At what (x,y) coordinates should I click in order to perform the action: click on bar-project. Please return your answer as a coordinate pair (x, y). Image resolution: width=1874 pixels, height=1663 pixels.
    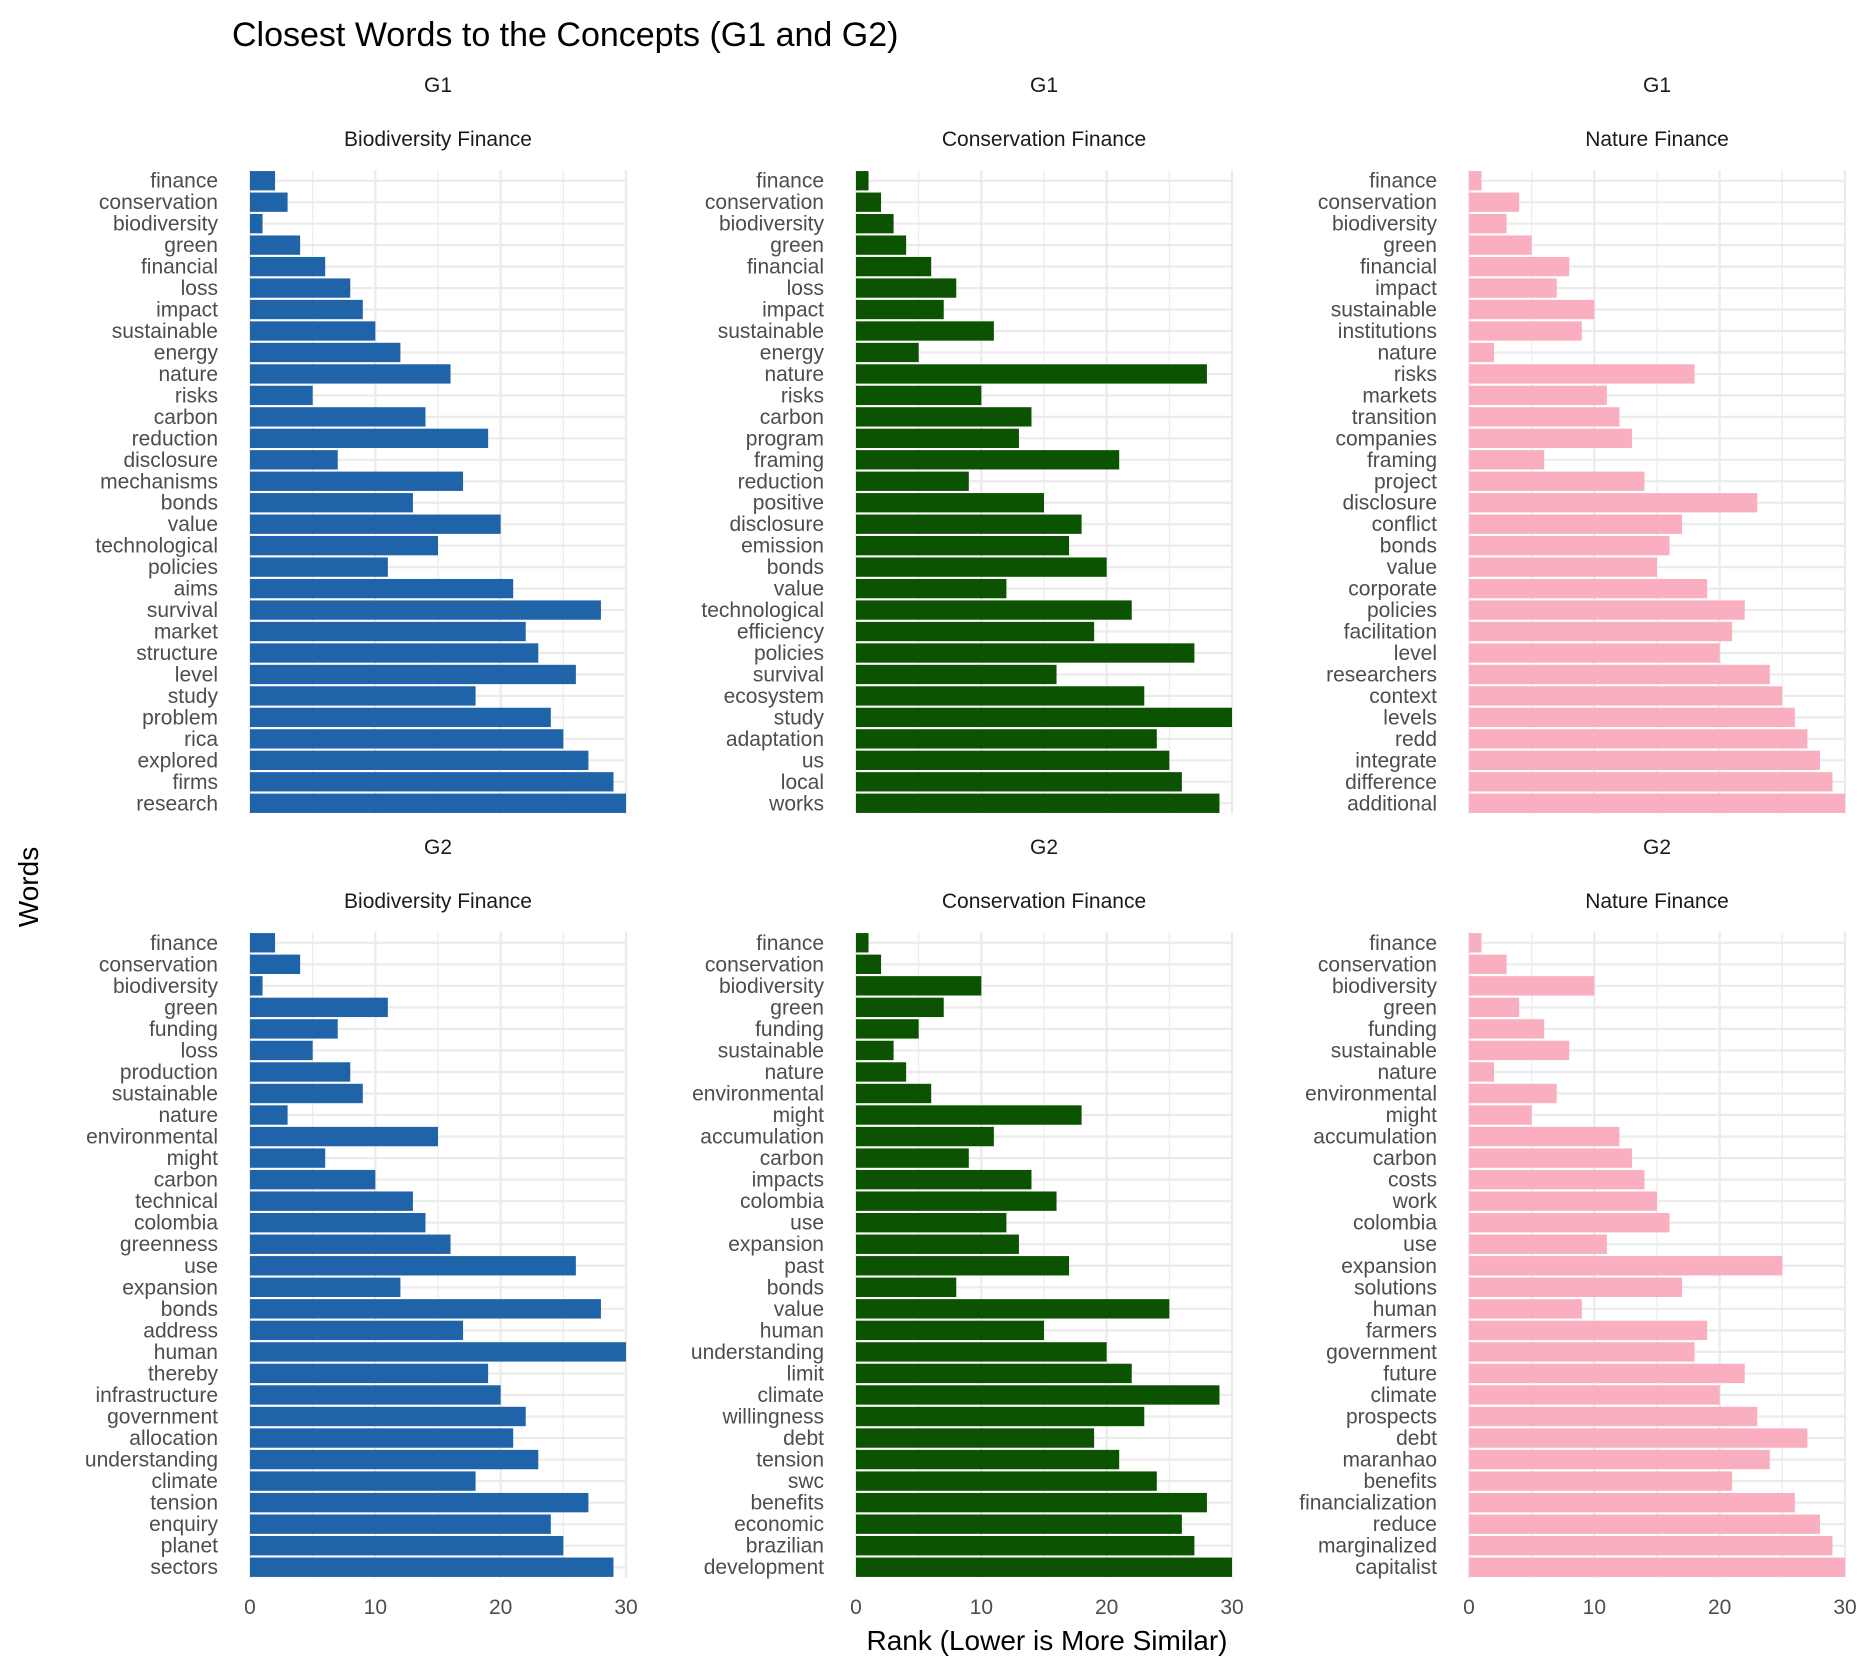
    Looking at the image, I should click on (1557, 481).